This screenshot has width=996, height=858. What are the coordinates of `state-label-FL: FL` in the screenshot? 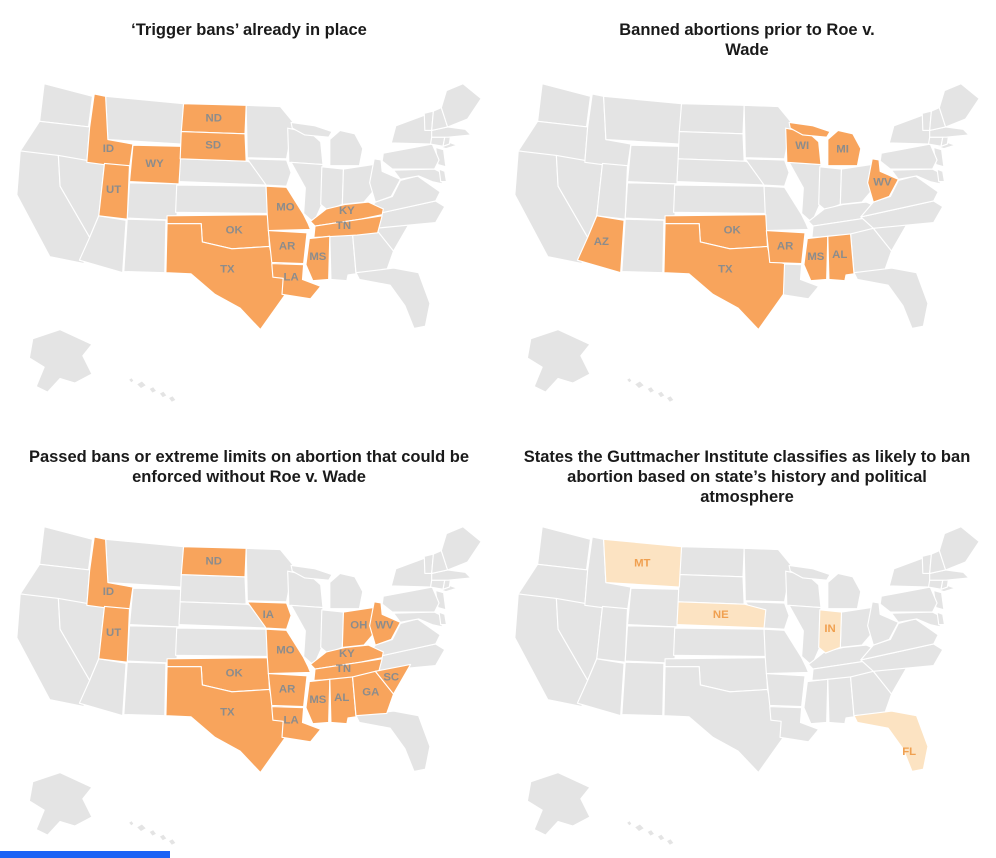 It's located at (909, 752).